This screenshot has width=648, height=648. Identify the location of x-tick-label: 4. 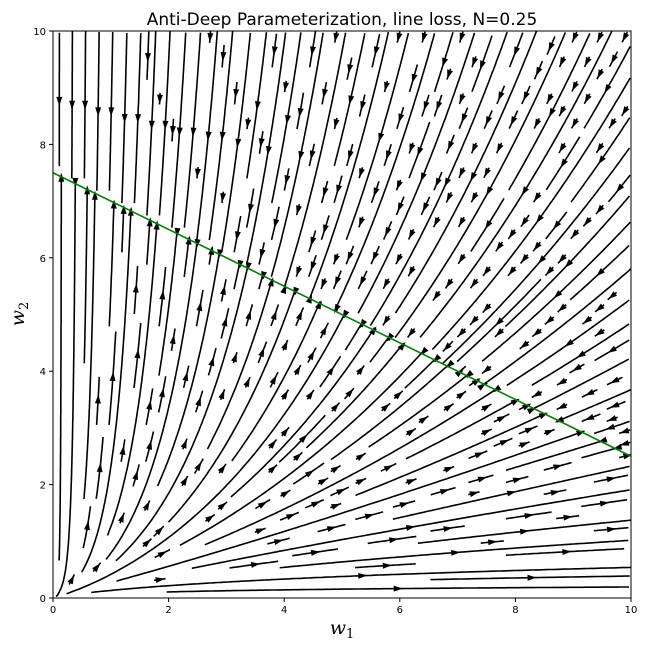
(284, 610).